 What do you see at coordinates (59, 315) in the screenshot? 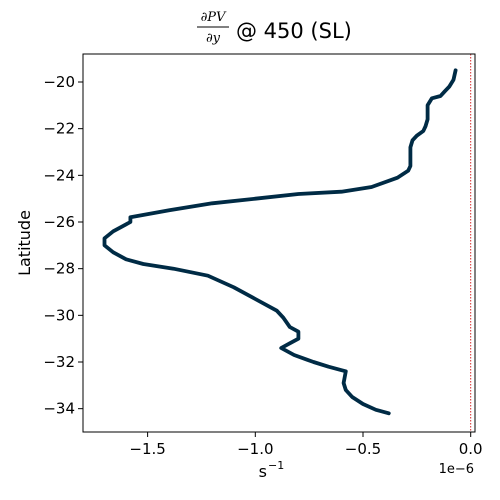
I see `y-tick-label: −30` at bounding box center [59, 315].